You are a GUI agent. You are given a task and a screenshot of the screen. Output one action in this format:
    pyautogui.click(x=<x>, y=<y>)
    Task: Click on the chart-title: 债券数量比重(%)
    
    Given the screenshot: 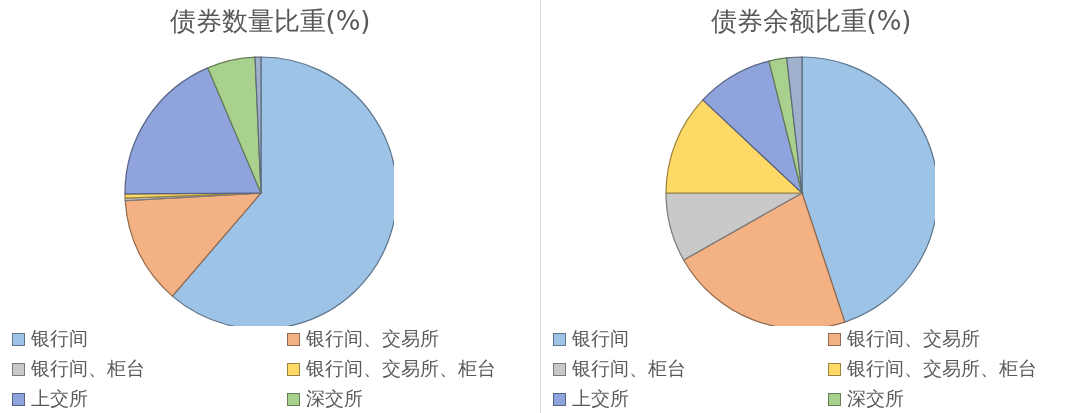 What is the action you would take?
    pyautogui.click(x=270, y=21)
    